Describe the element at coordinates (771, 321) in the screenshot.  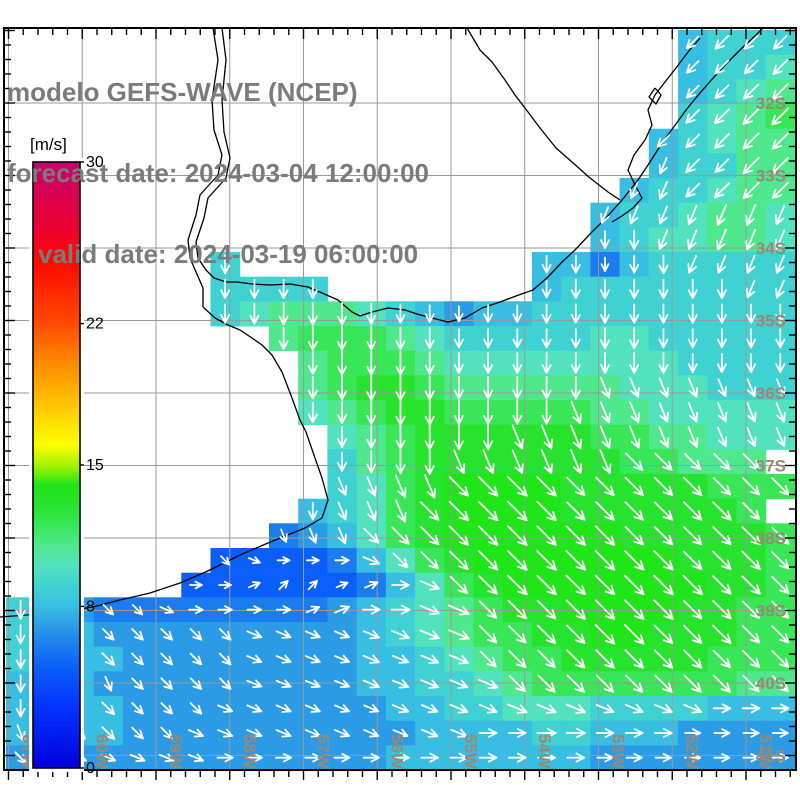
I see `lat-label: 35S` at that location.